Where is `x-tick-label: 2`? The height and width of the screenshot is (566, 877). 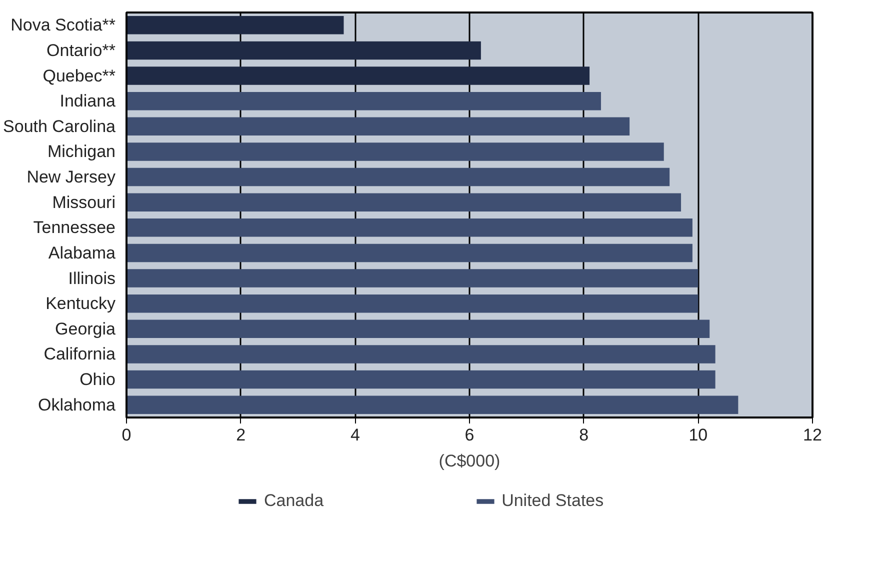
x-tick-label: 2 is located at coordinates (241, 435).